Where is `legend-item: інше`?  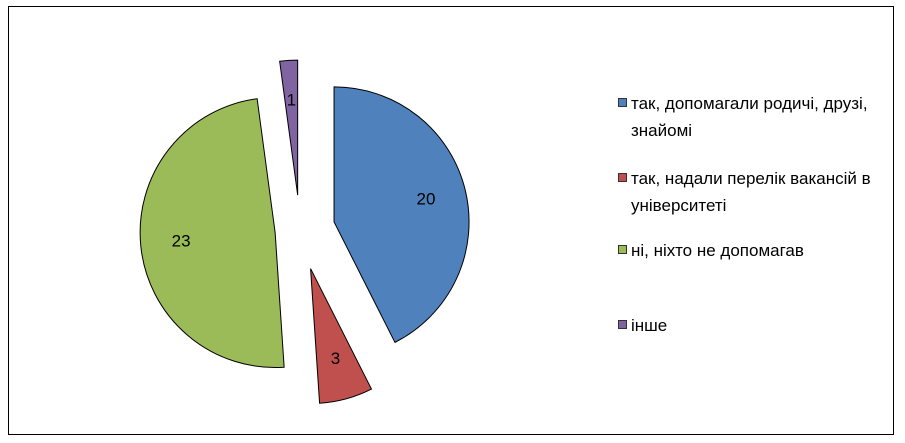
legend-item: інше is located at coordinates (759, 325).